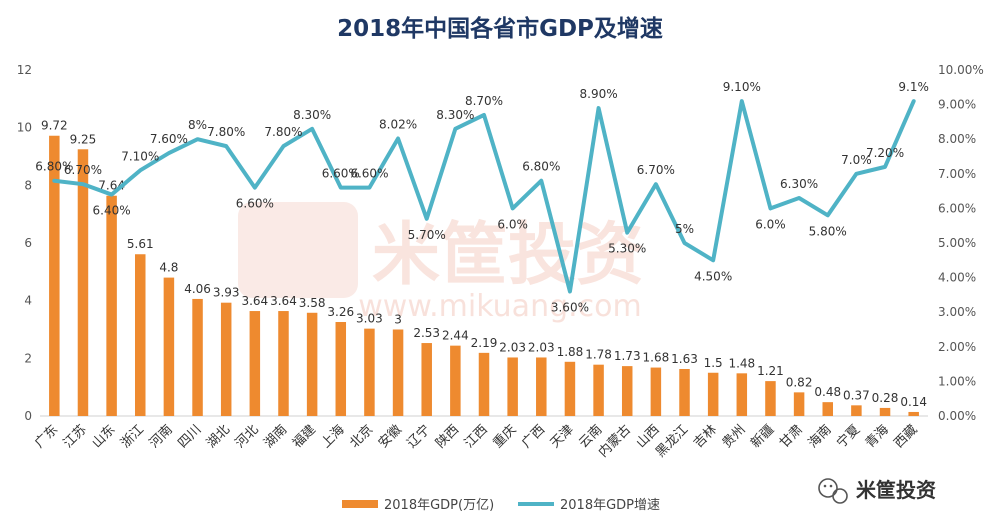 The width and height of the screenshot is (1000, 532). I want to click on category-label: 重庆, so click(505, 437).